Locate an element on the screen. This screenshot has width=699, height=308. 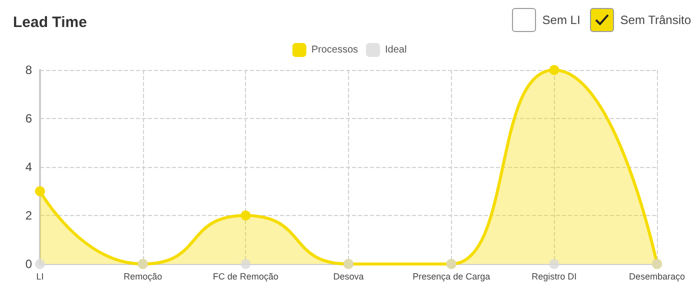
x-tick-label: Registro DI is located at coordinates (554, 277).